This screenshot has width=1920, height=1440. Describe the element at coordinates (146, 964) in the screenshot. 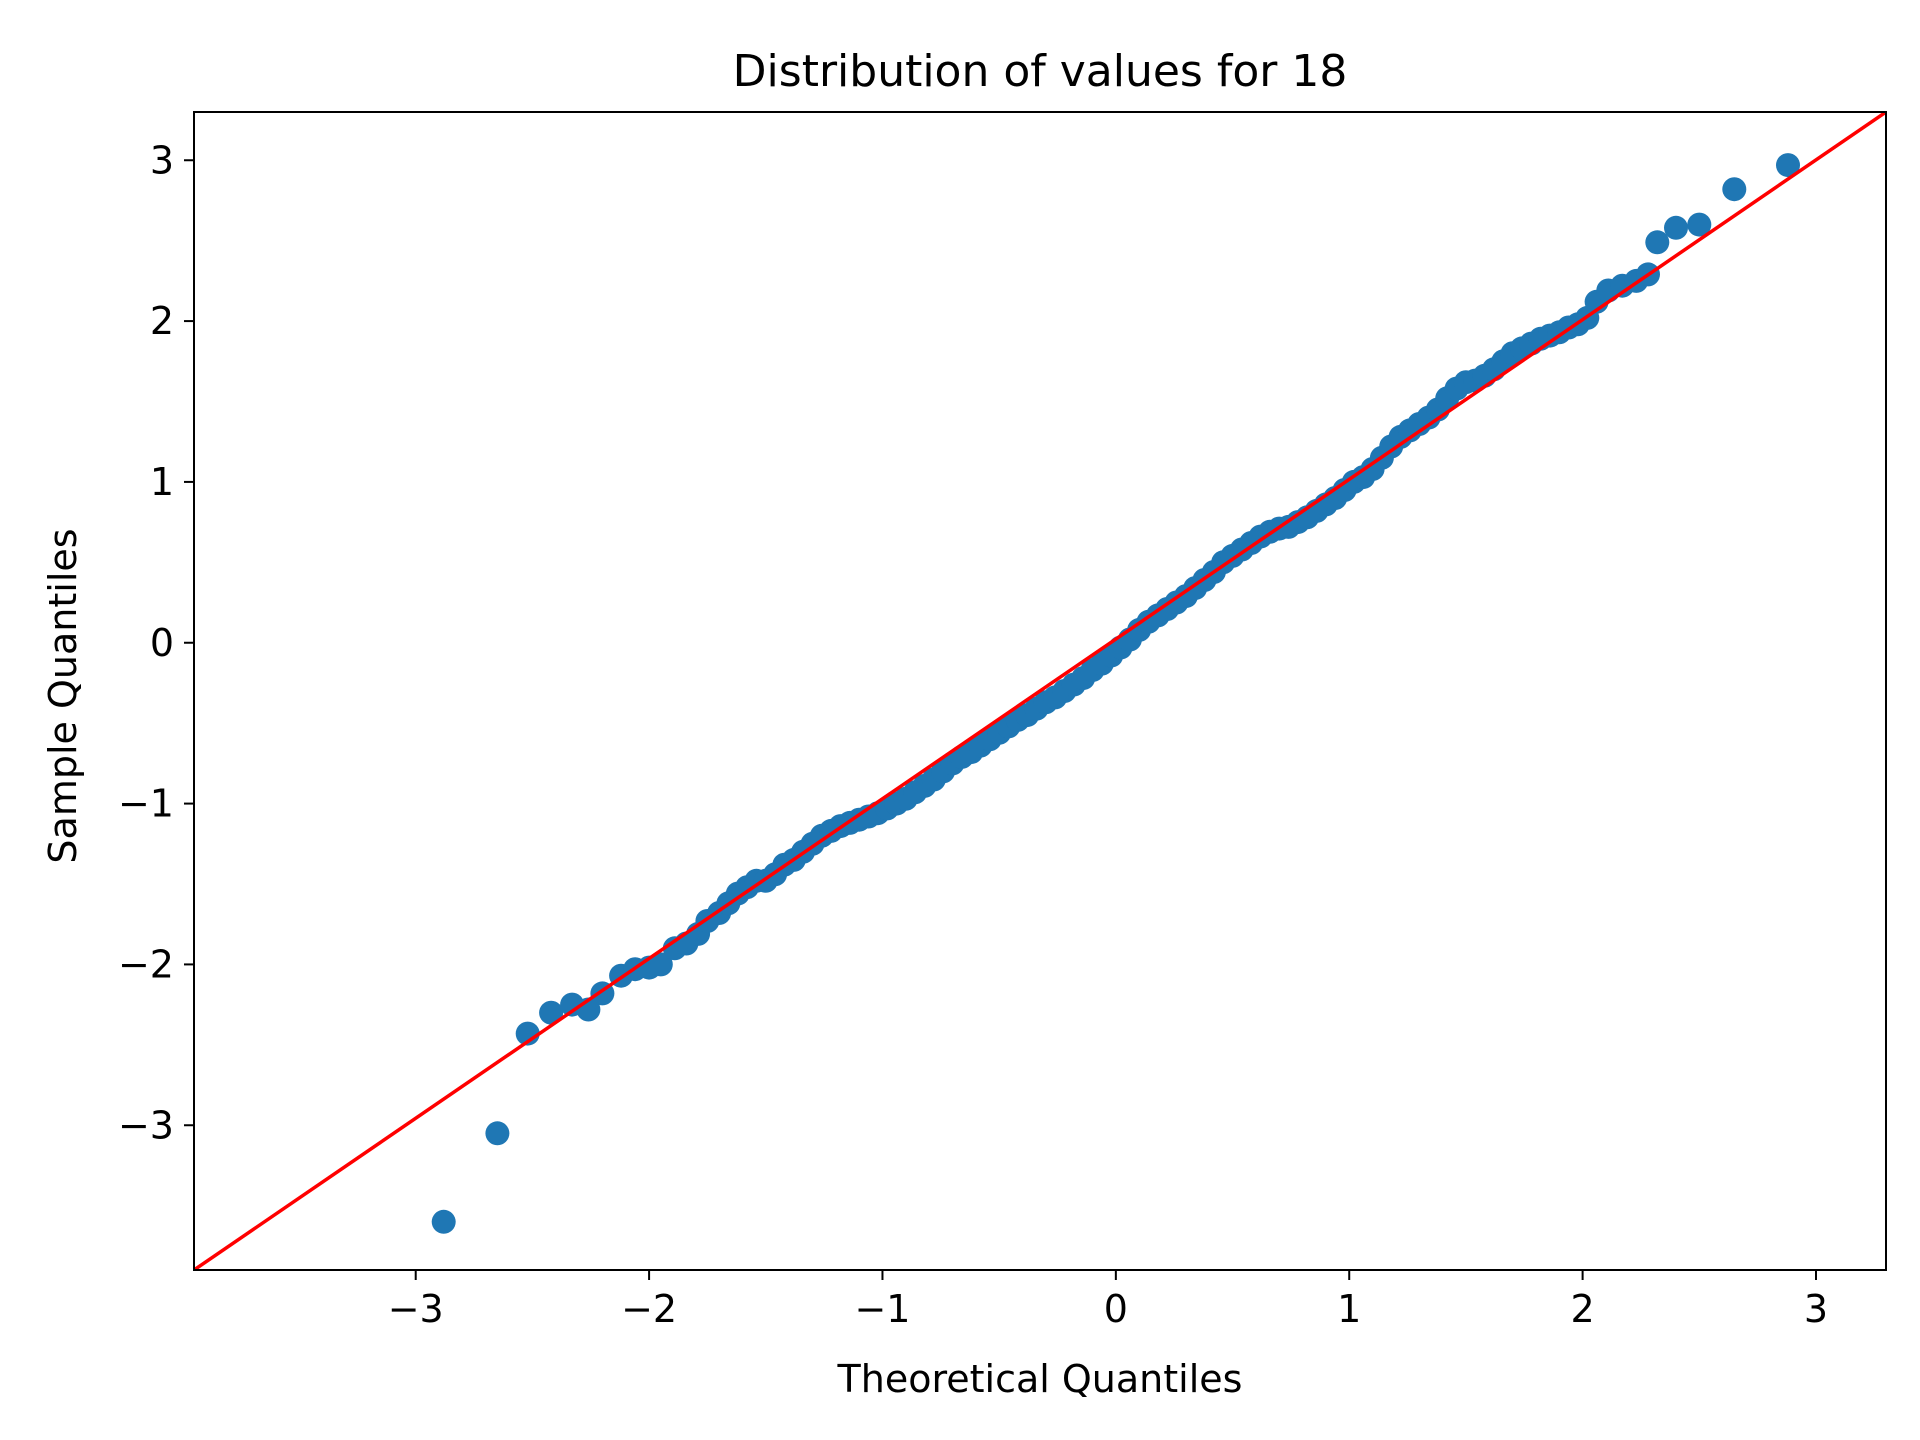

I see `y-tick-label: −2` at that location.